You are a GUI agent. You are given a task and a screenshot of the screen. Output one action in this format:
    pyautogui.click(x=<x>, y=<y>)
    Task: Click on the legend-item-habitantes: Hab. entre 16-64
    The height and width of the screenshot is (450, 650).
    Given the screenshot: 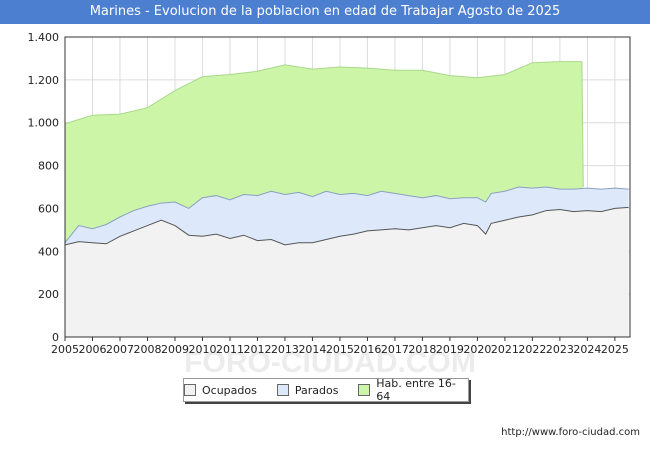 What is the action you would take?
    pyautogui.click(x=413, y=390)
    